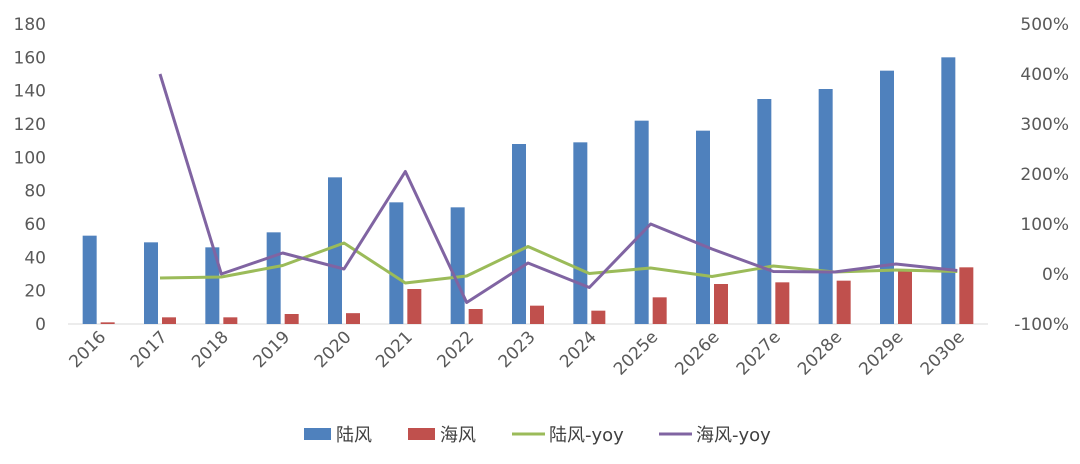  I want to click on right-tick-label: 0%, so click(1055, 275).